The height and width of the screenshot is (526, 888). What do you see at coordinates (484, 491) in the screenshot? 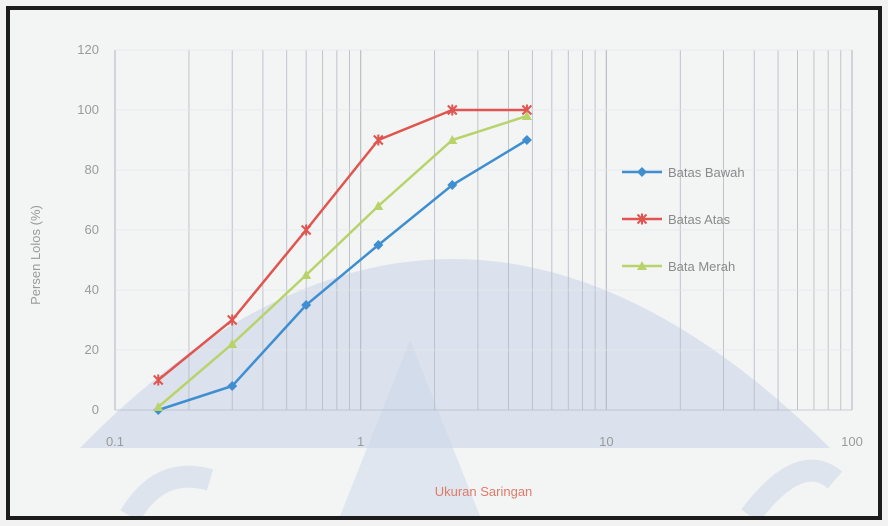
I see `x-axis-title: Ukuran Saringan` at bounding box center [484, 491].